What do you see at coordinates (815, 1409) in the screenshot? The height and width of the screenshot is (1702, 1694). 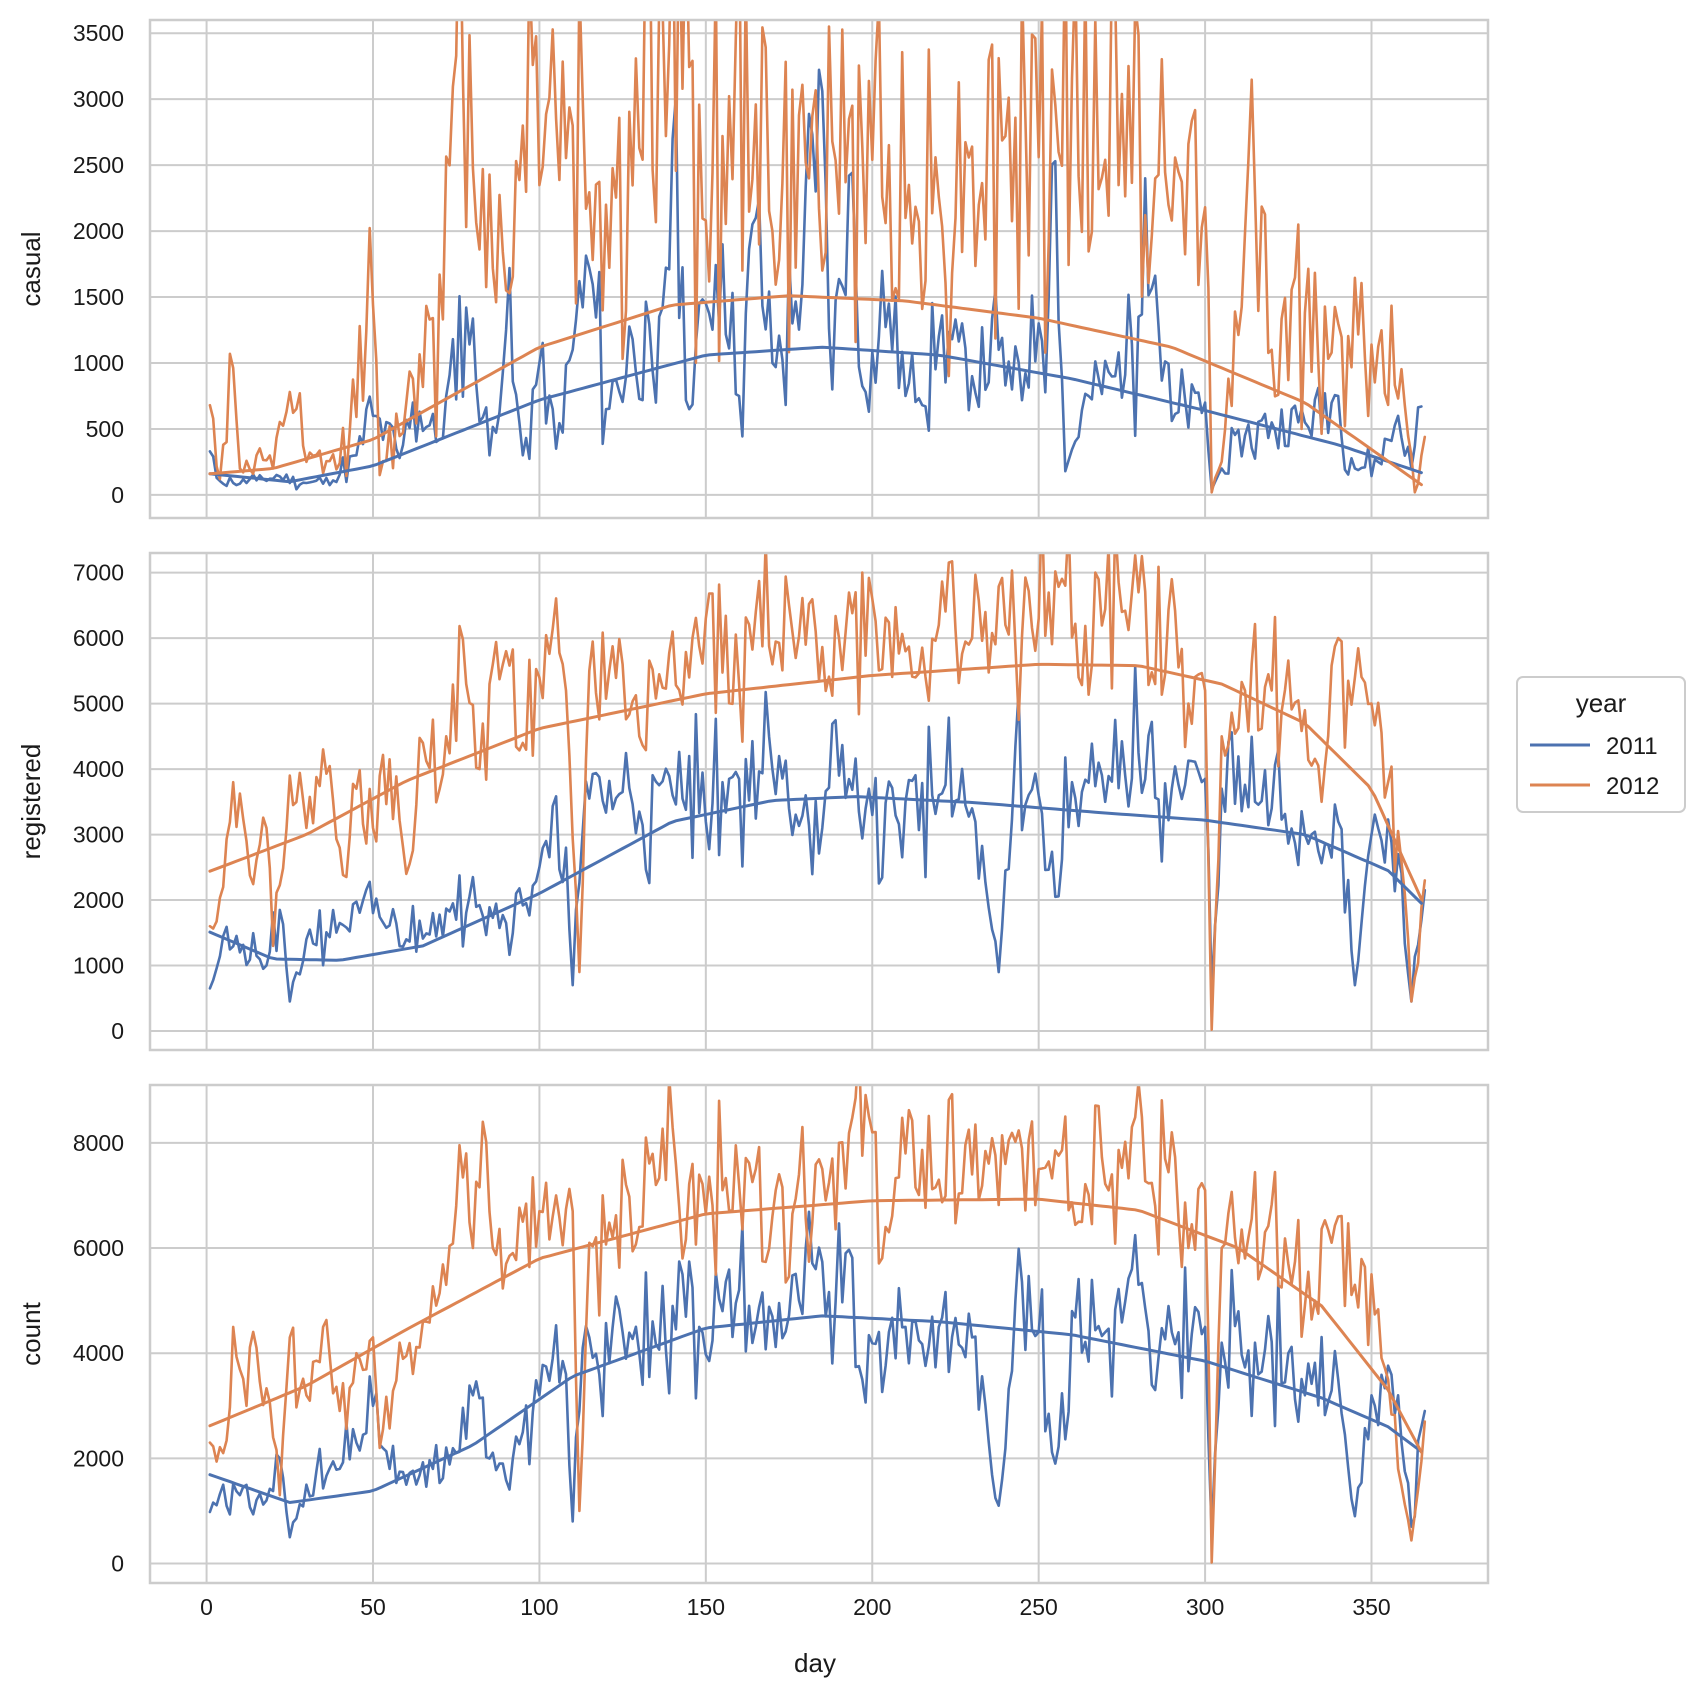 I see `series-2011-trend-count` at bounding box center [815, 1409].